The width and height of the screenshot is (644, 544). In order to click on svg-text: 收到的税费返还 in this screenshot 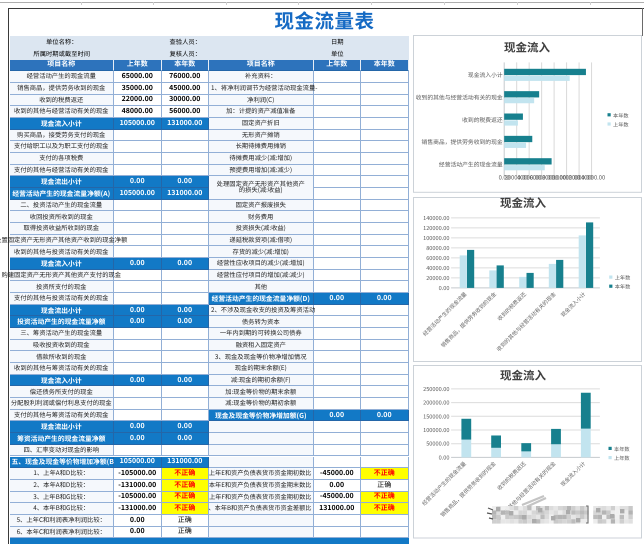, I will do `click(482, 119)`.